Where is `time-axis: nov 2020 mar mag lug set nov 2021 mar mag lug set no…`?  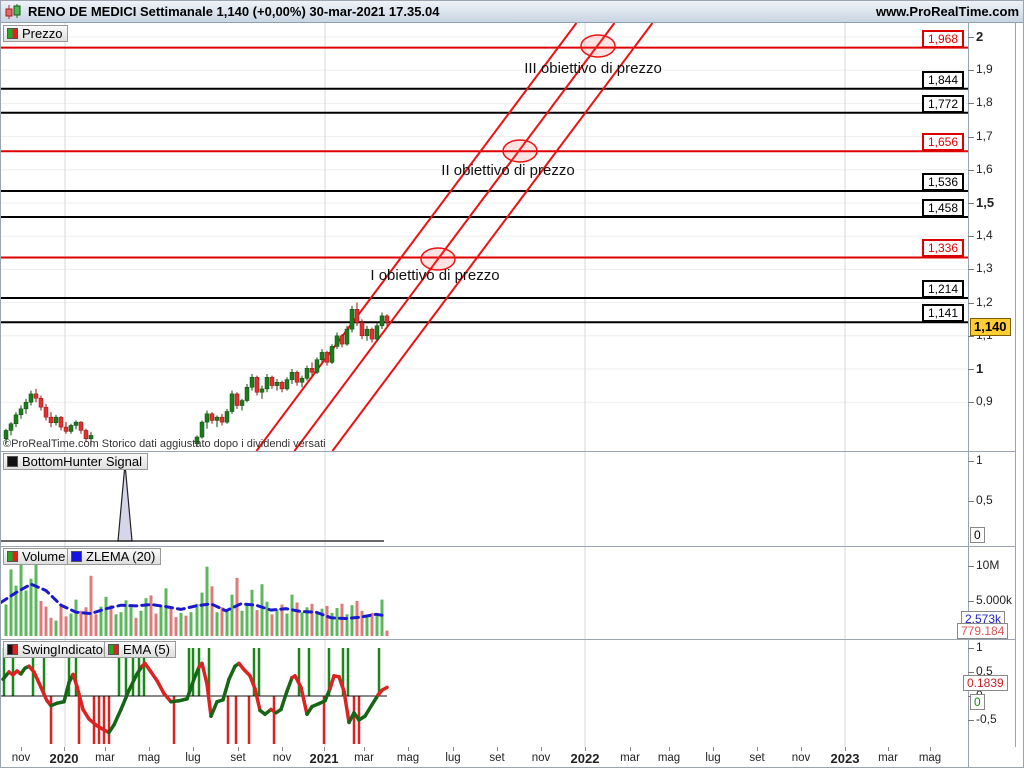
time-axis: nov 2020 mar mag lug set nov 2021 mar mag lug set no… is located at coordinates (512, 757).